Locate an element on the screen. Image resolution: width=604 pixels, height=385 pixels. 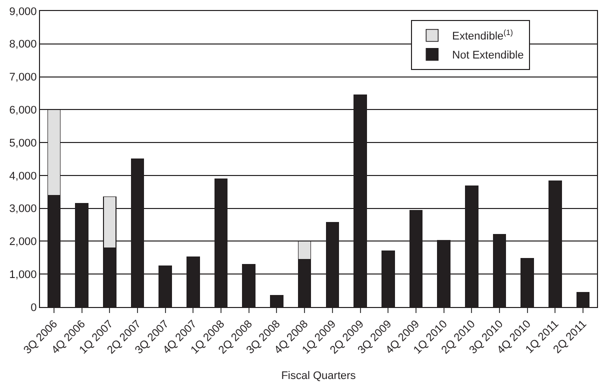
legend-label: Not Extendible is located at coordinates (488, 56).